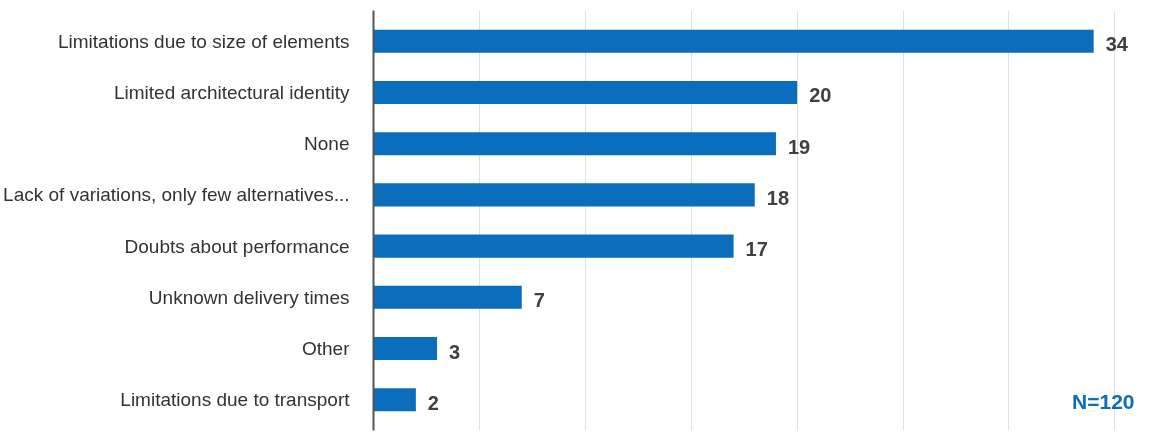 This screenshot has height=443, width=1174. What do you see at coordinates (235, 400) in the screenshot?
I see `y-tick-label: Limitations due to transport` at bounding box center [235, 400].